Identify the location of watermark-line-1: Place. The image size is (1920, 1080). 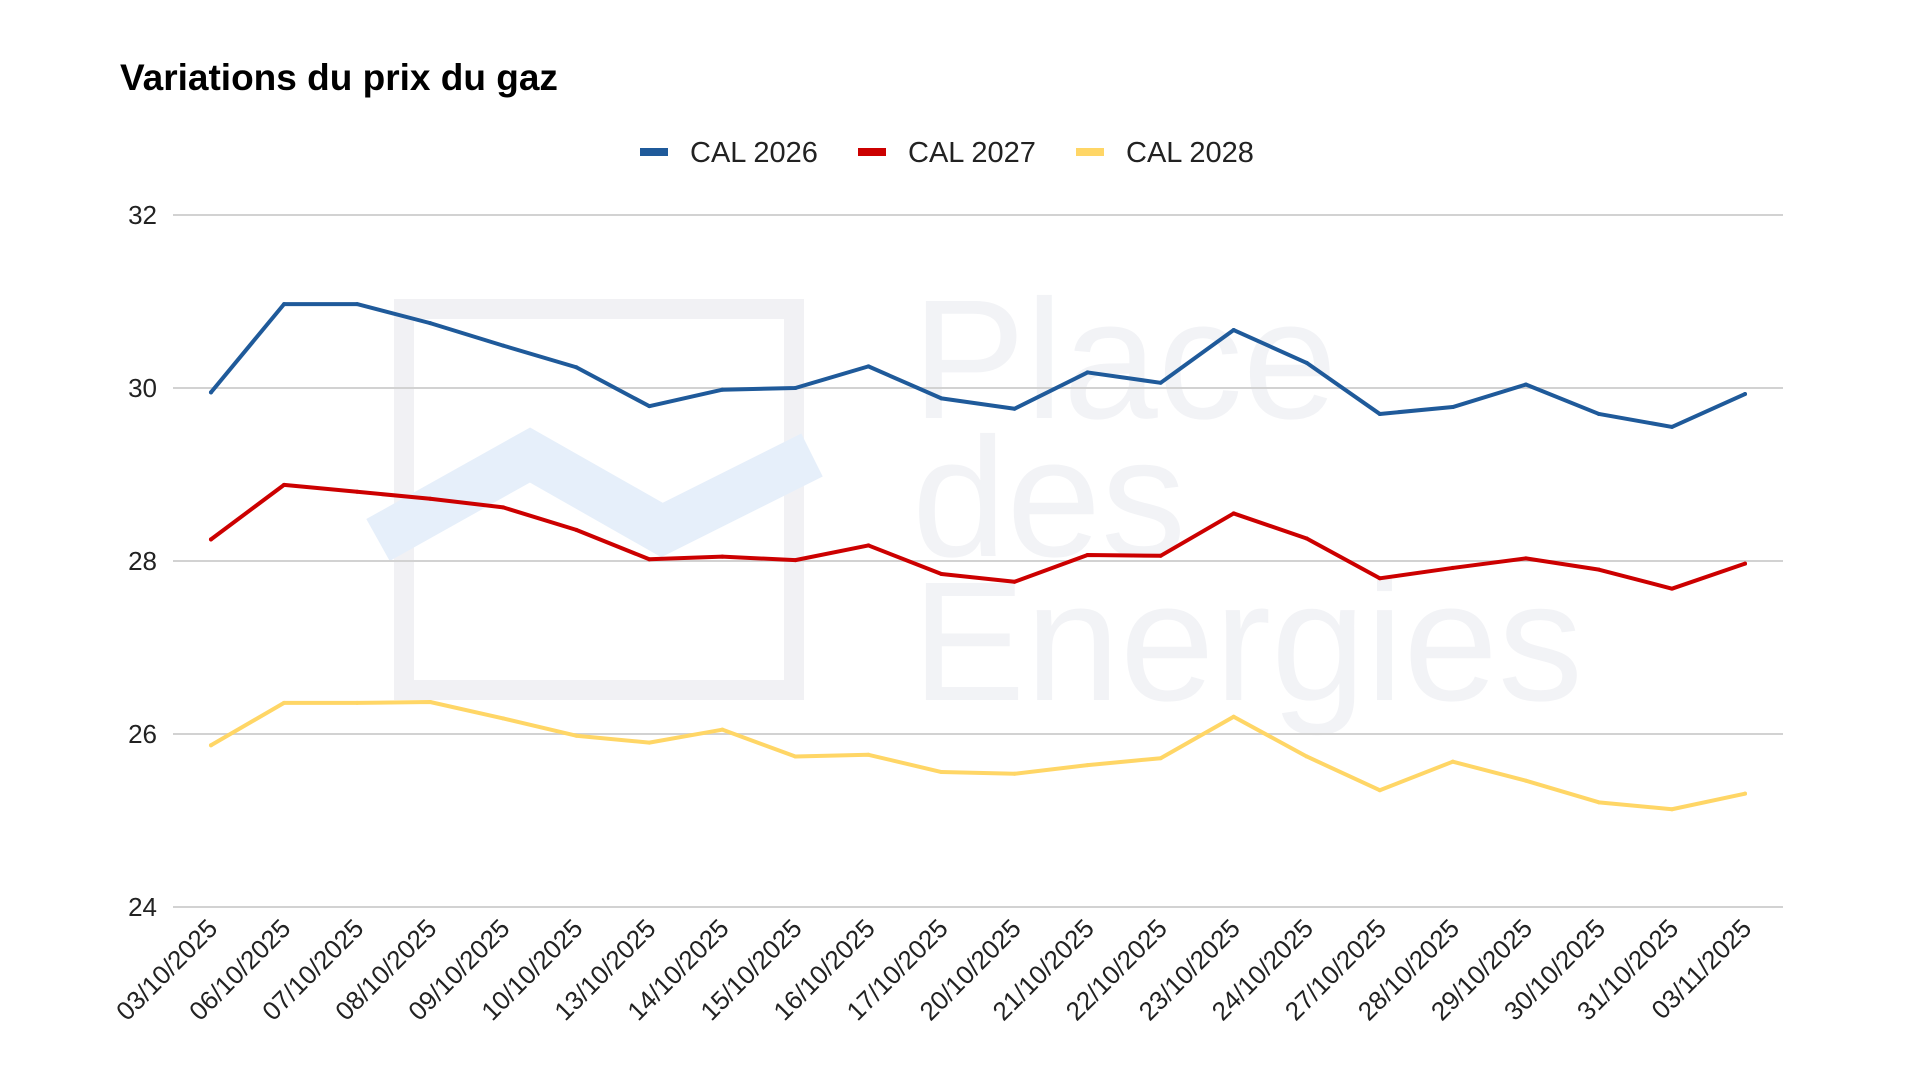
(1124, 360).